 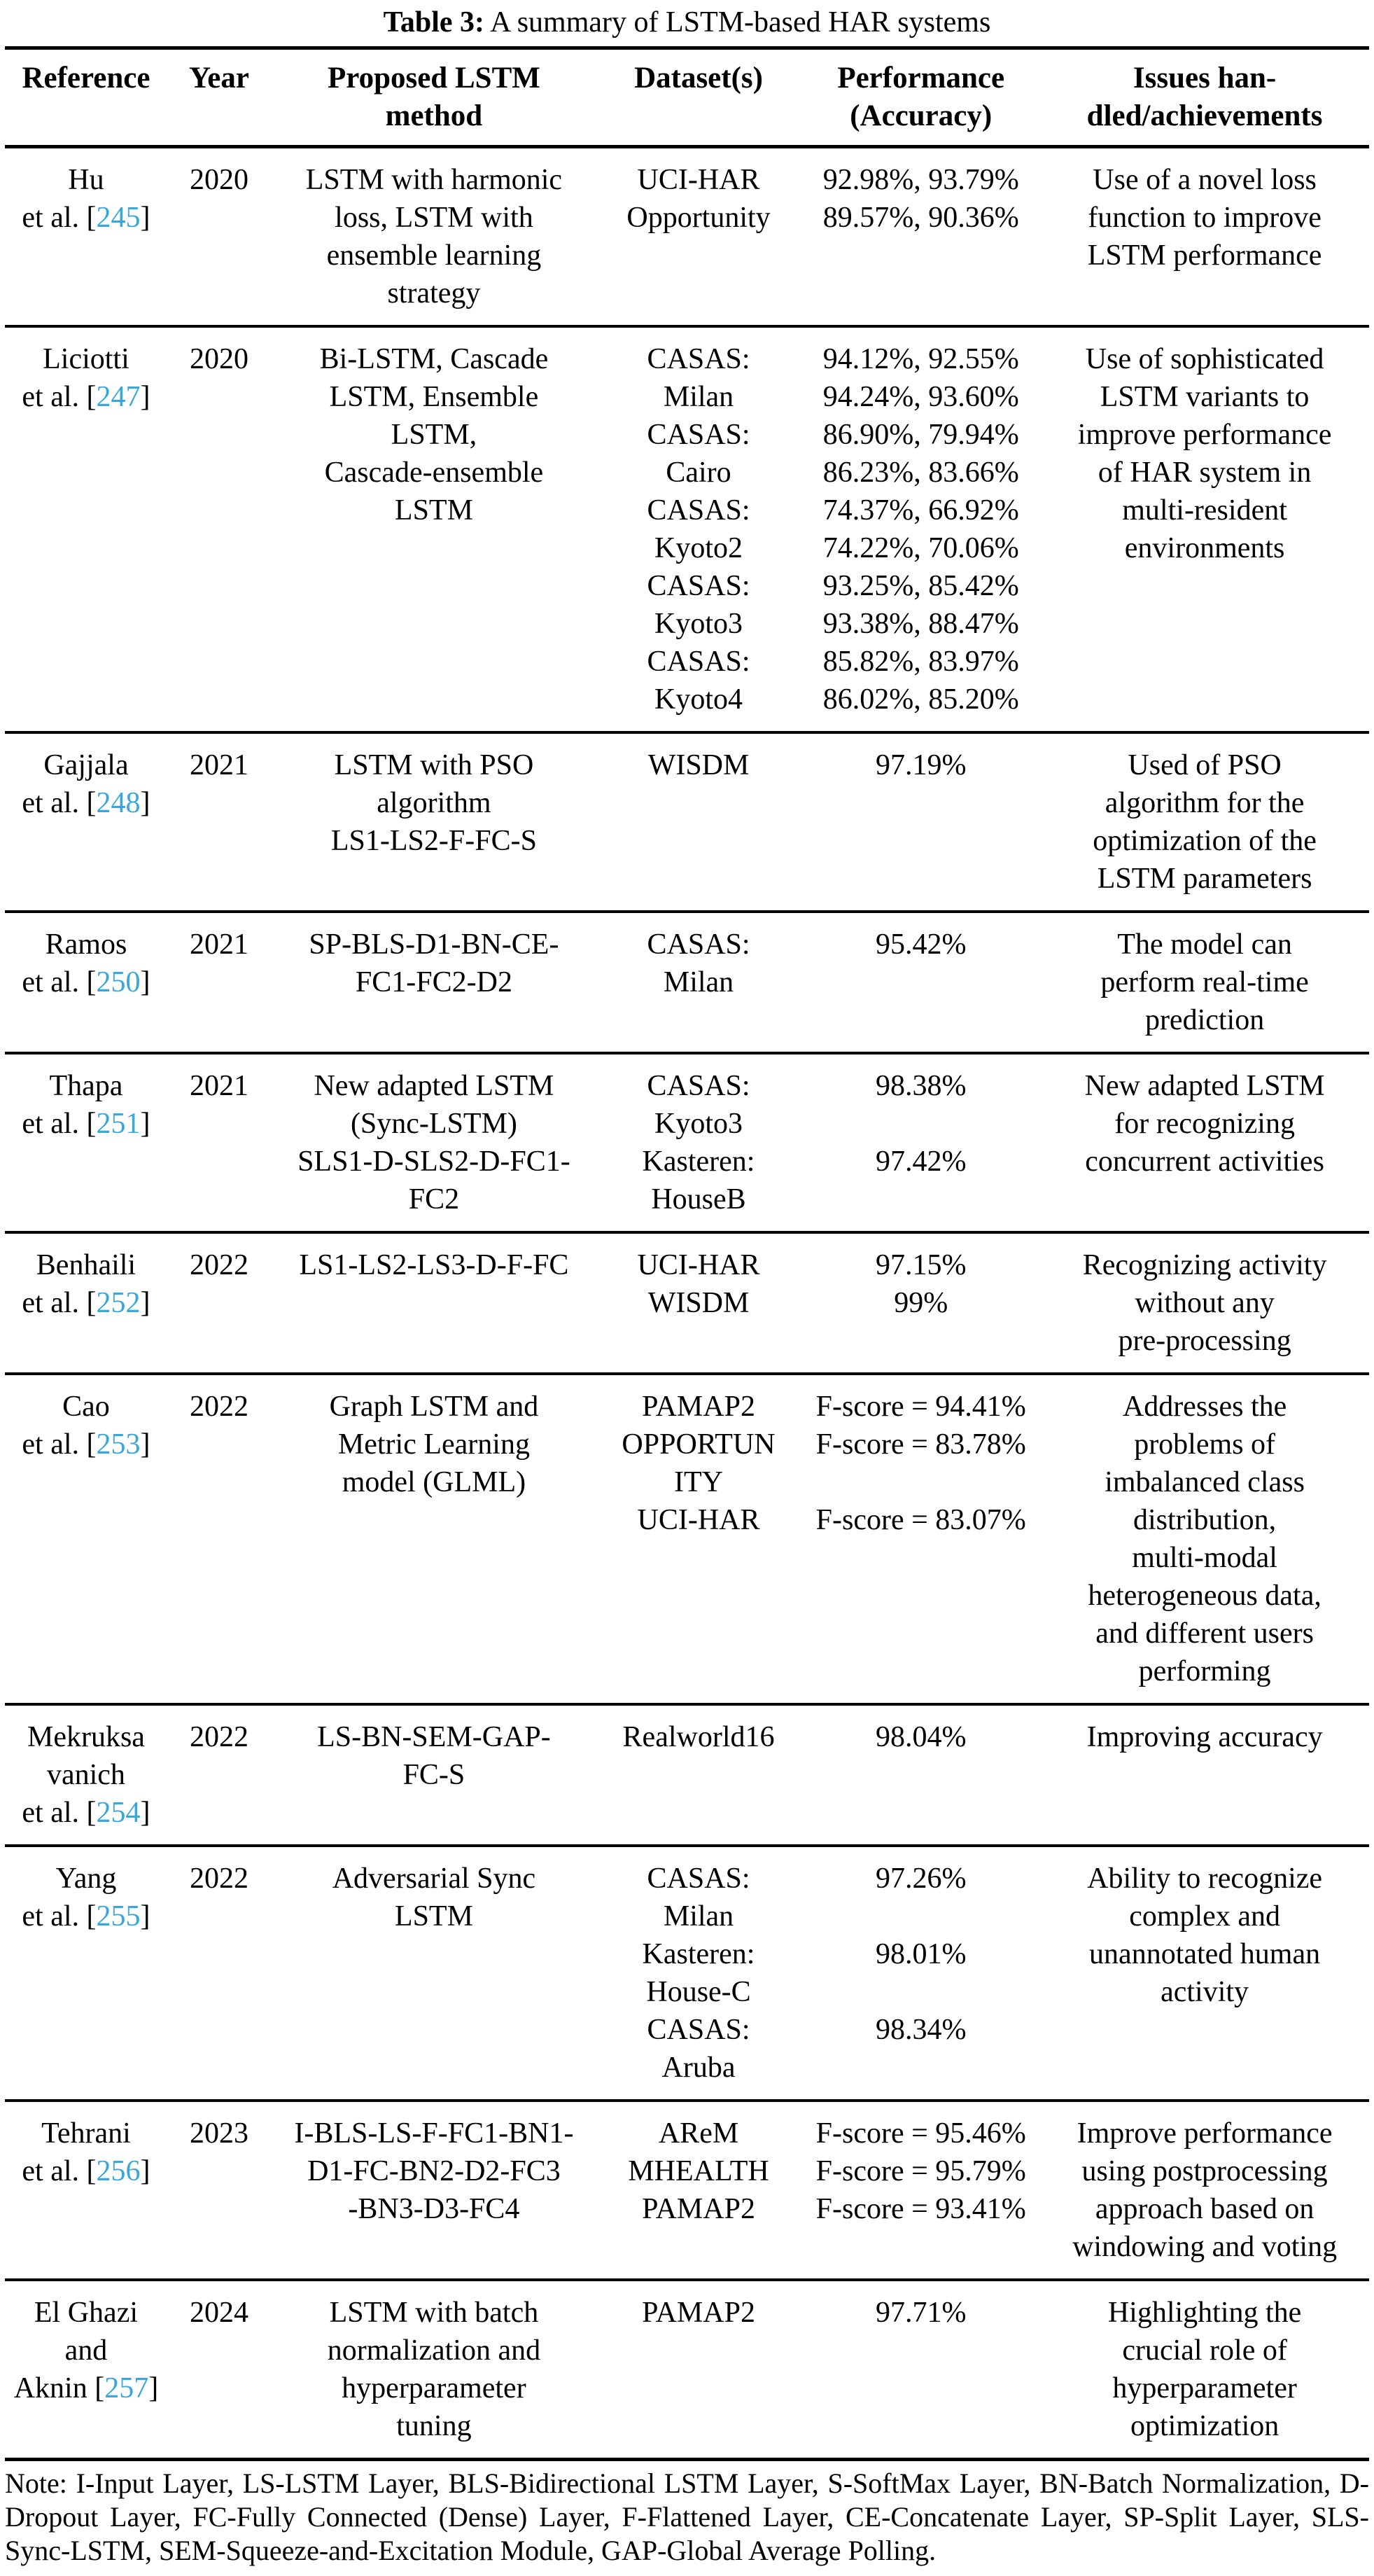 I want to click on cell-performance: 97.19%, so click(x=921, y=822).